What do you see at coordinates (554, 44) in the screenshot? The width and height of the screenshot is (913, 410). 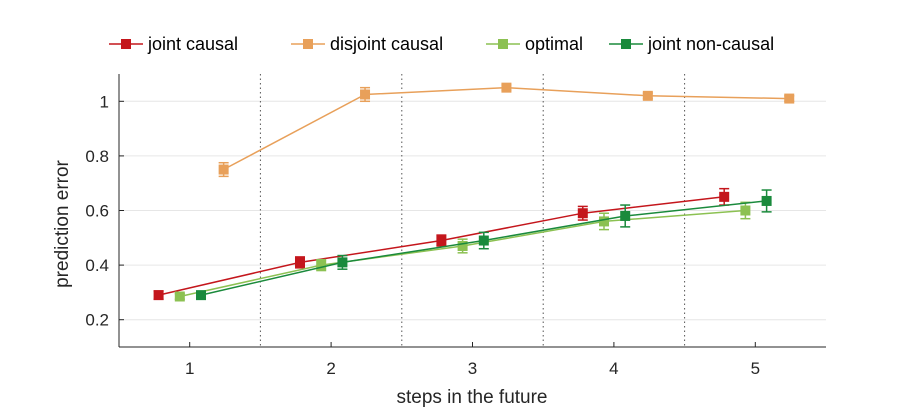 I see `legend-label: optimal` at bounding box center [554, 44].